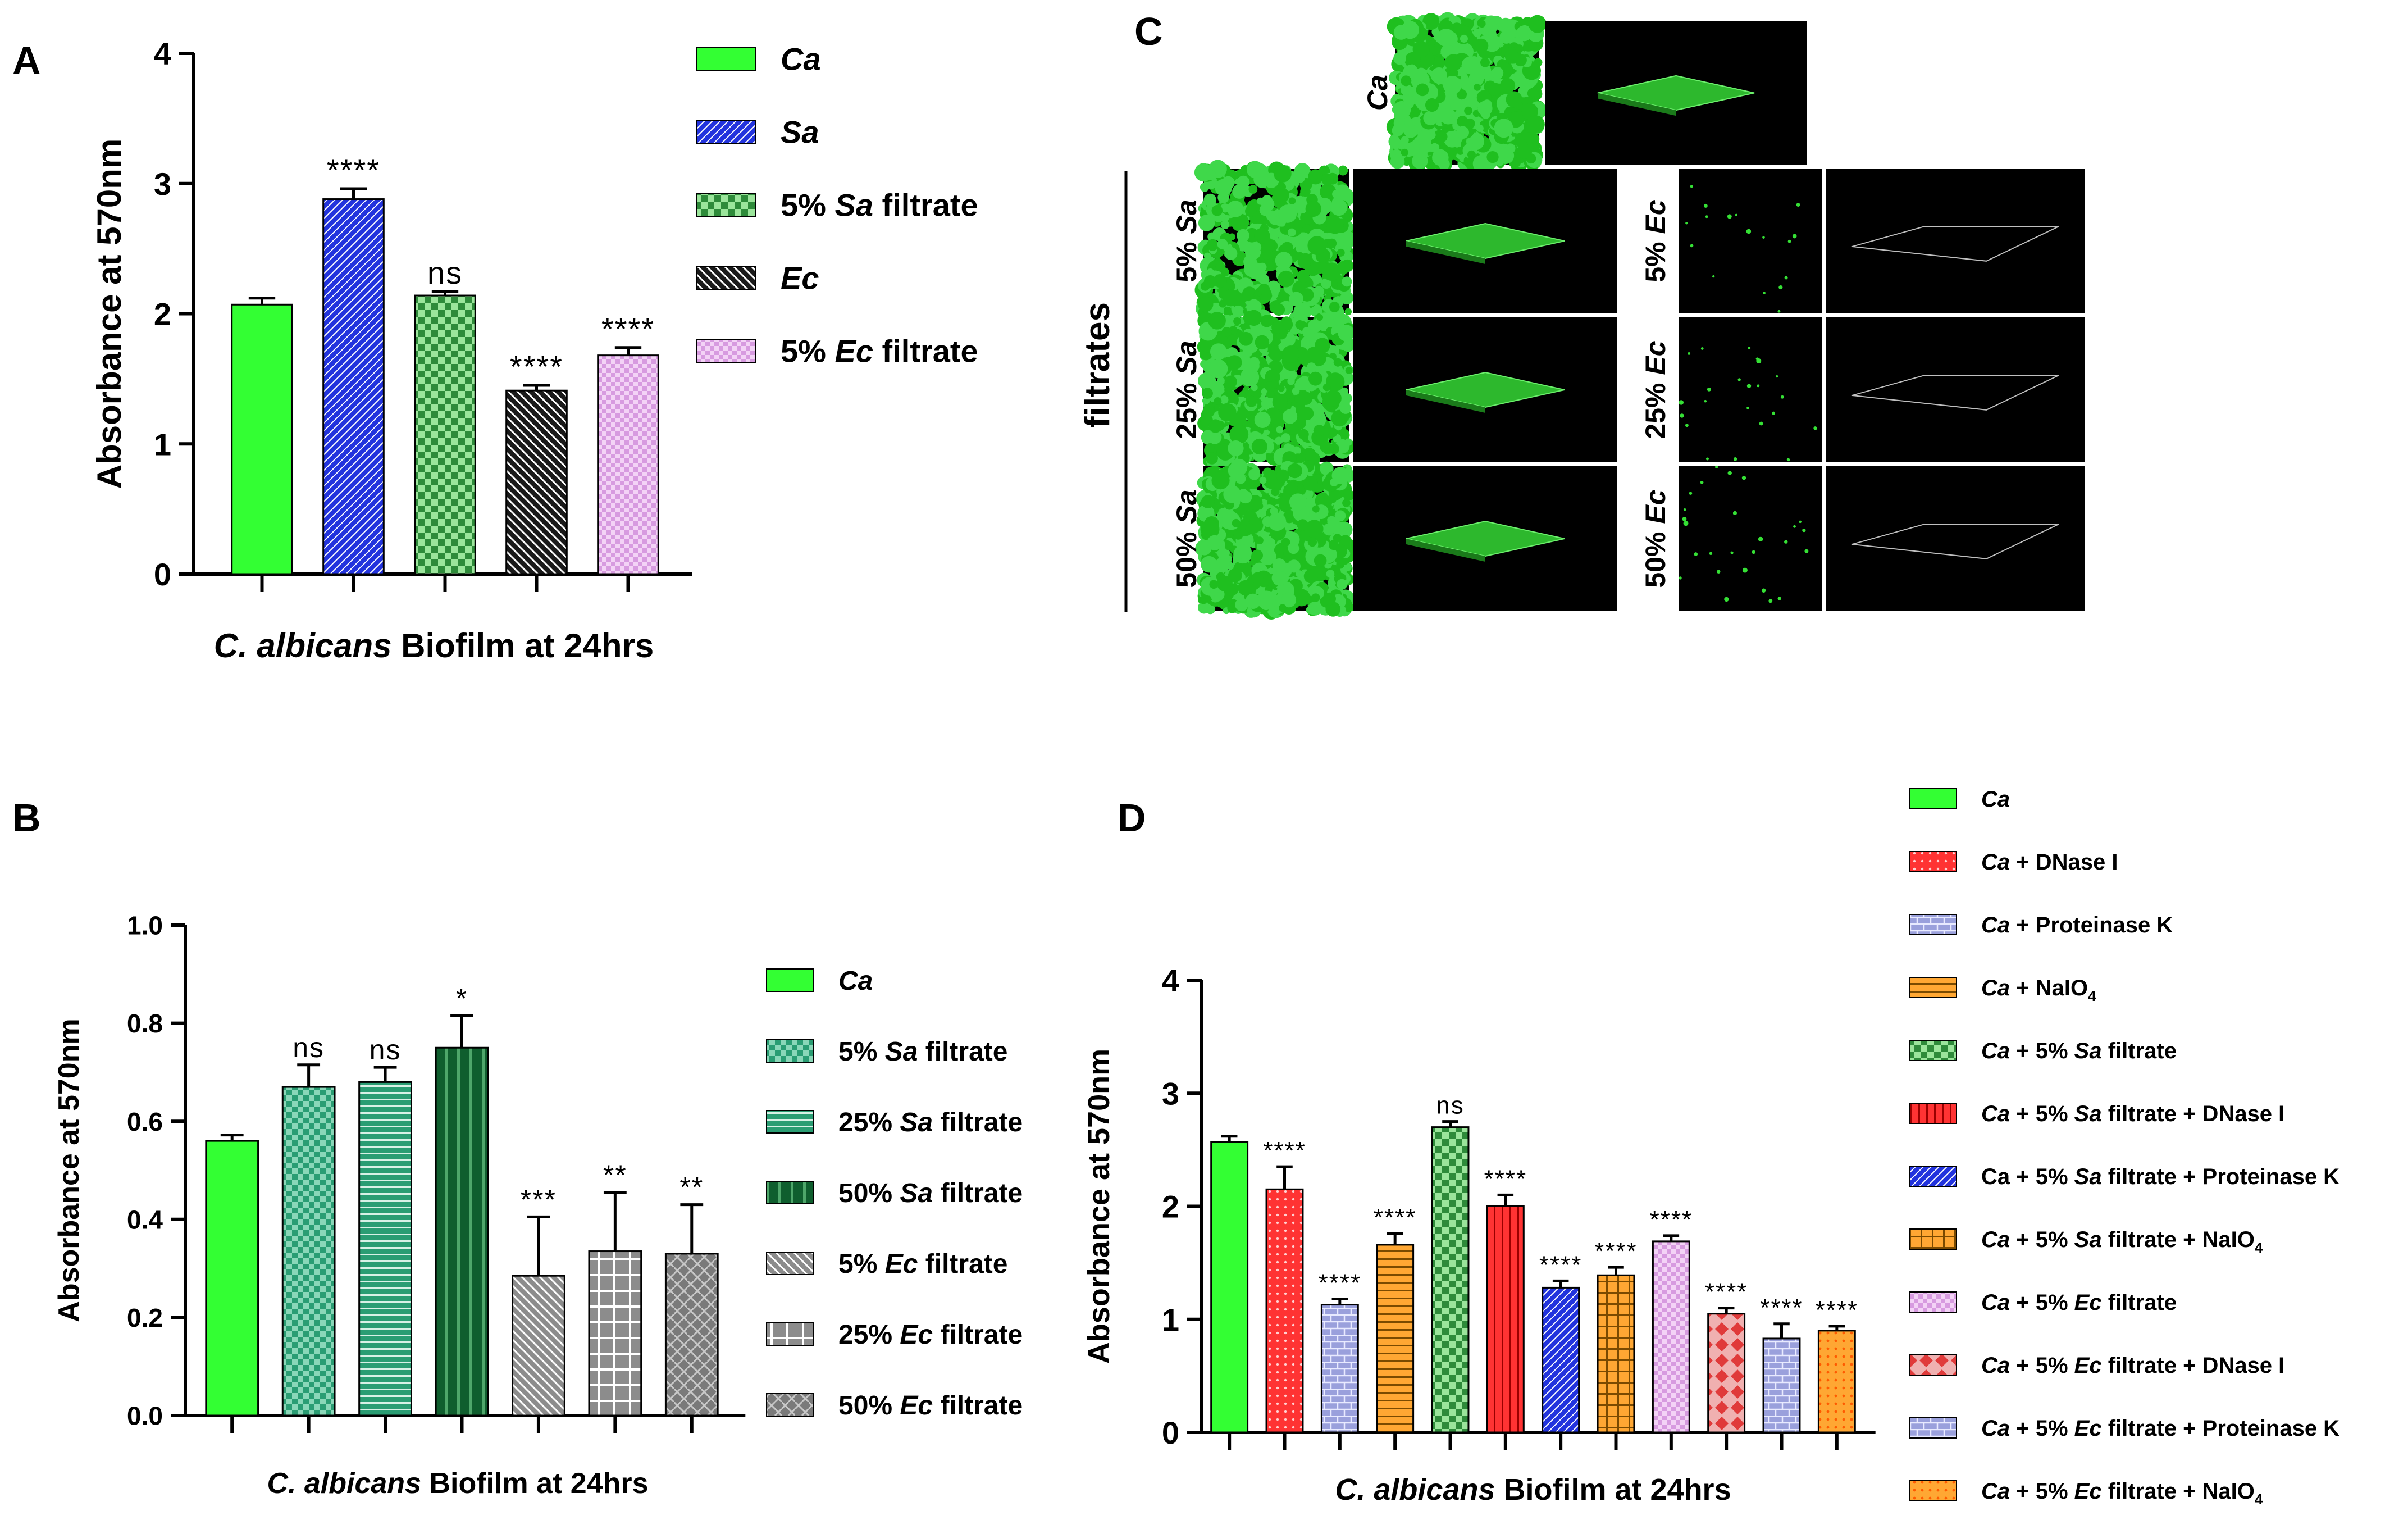 This screenshot has height=1520, width=2408. I want to click on sa-row-label: 25% Sa, so click(1186, 390).